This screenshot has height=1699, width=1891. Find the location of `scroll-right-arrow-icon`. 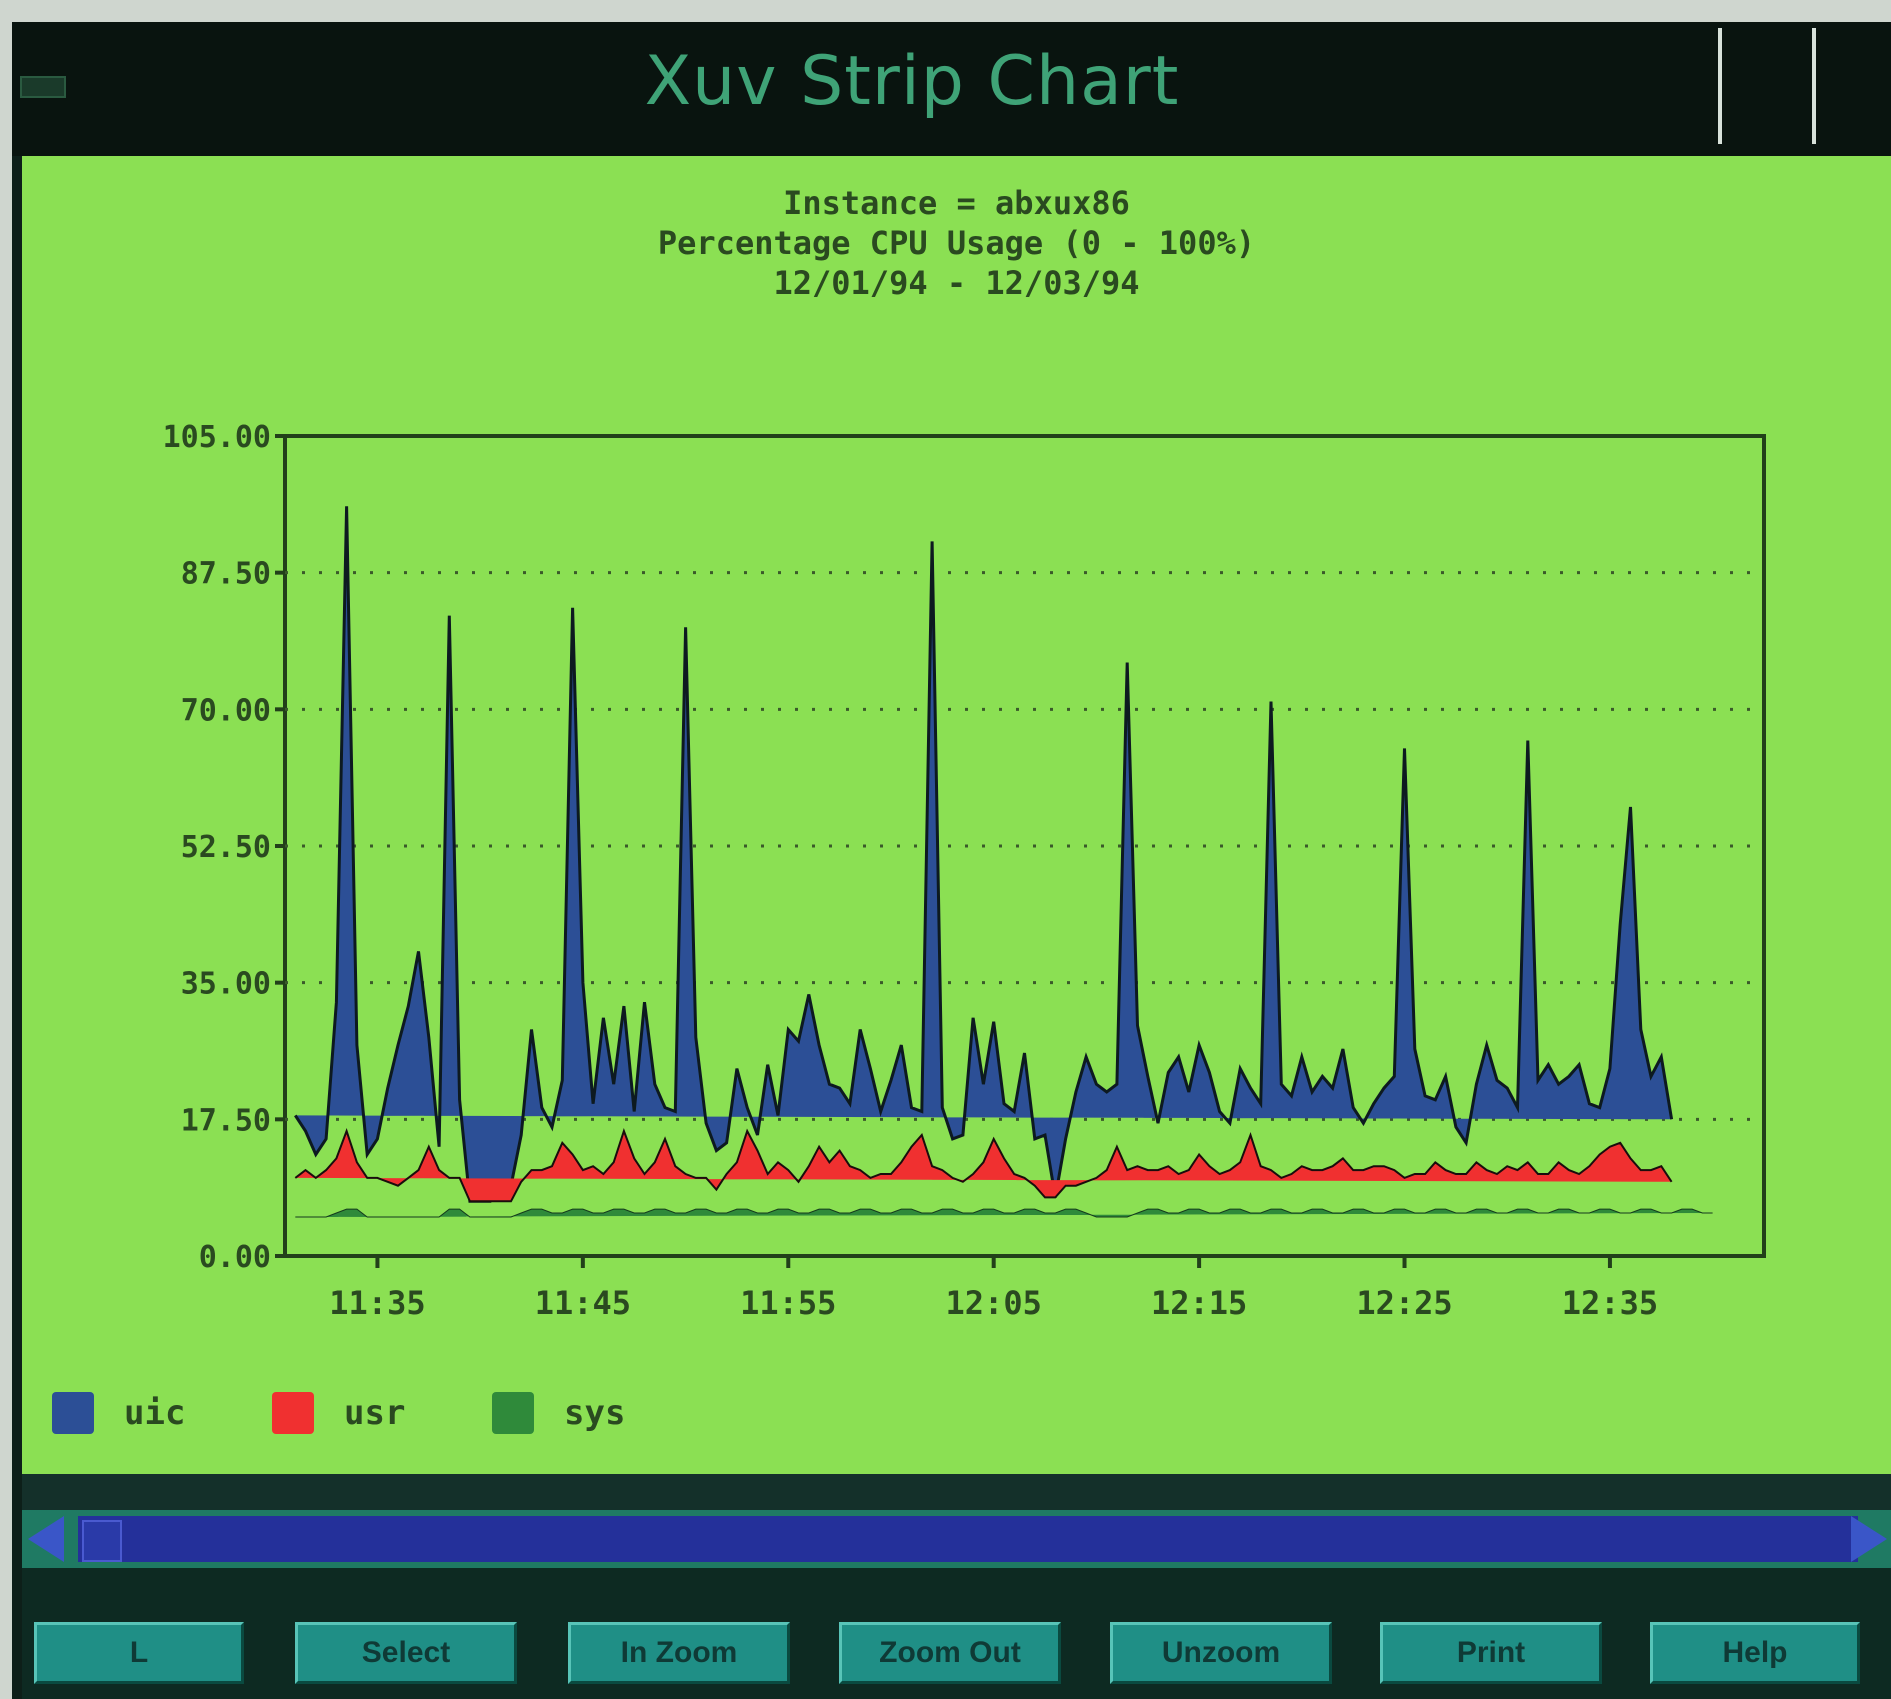

scroll-right-arrow-icon is located at coordinates (1869, 1539).